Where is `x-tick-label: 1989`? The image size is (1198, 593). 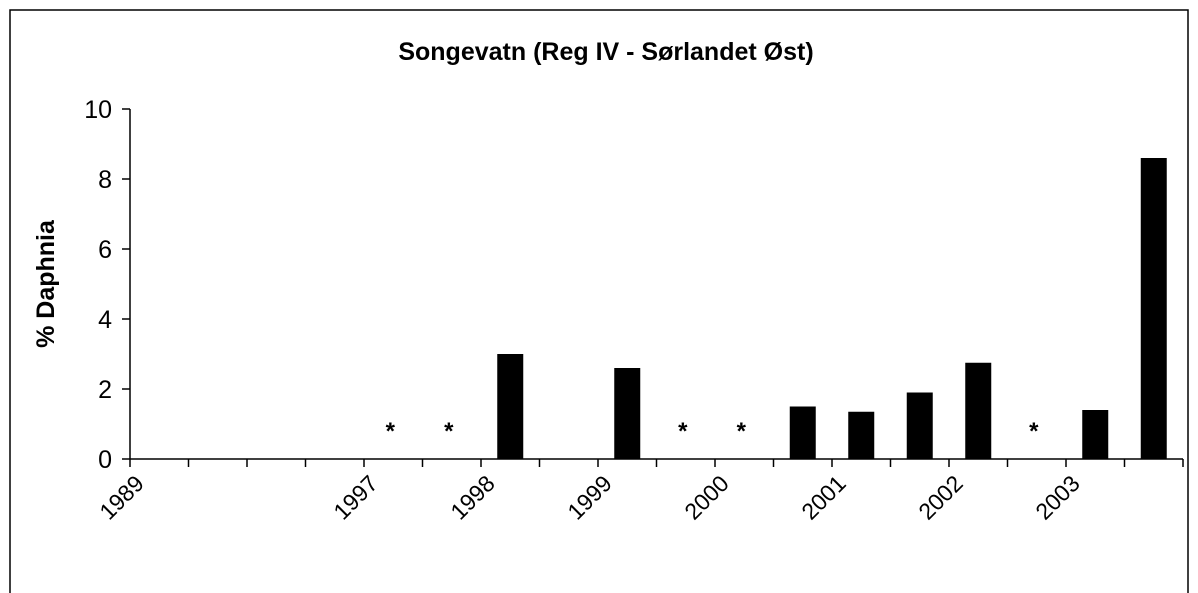
x-tick-label: 1989 is located at coordinates (121, 497).